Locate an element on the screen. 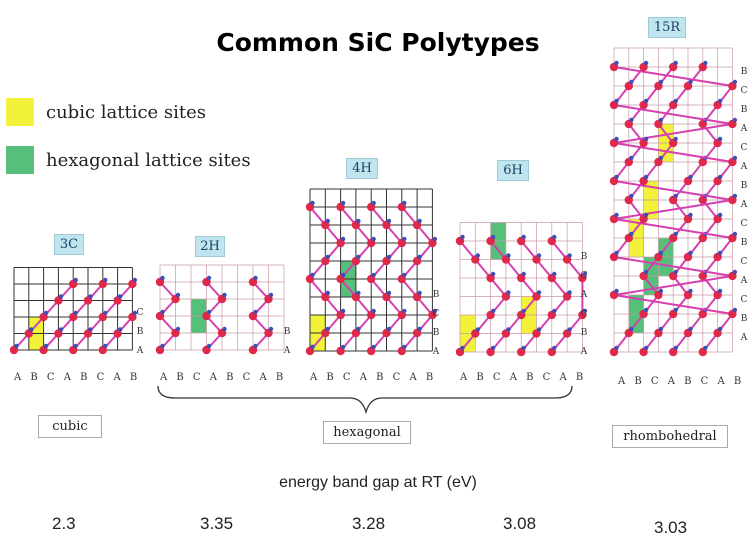 The width and height of the screenshot is (756, 547). stack-15r-12: A is located at coordinates (744, 281).